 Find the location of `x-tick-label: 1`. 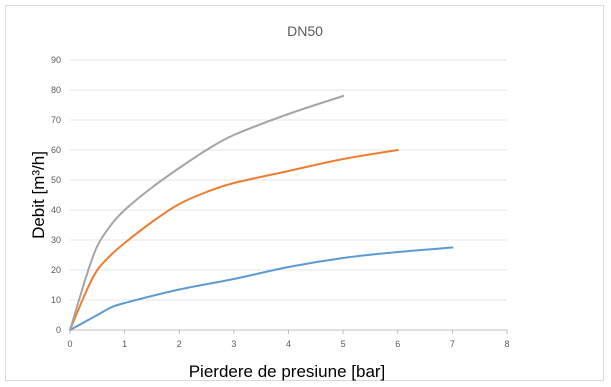

x-tick-label: 1 is located at coordinates (124, 344).